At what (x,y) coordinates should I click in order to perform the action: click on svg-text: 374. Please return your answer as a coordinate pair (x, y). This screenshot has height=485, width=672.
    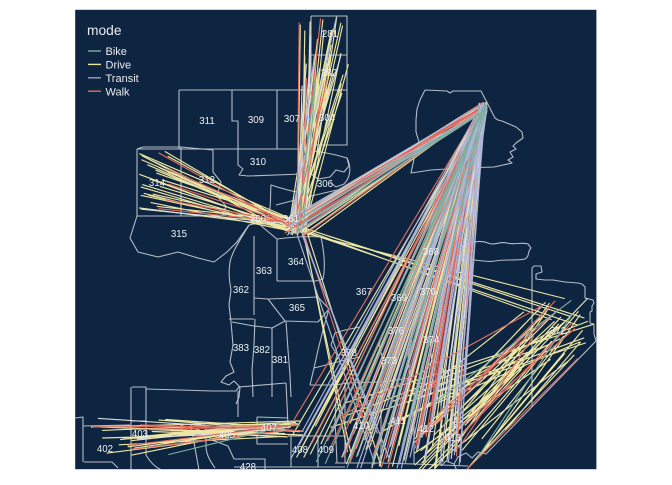
    Looking at the image, I should click on (431, 340).